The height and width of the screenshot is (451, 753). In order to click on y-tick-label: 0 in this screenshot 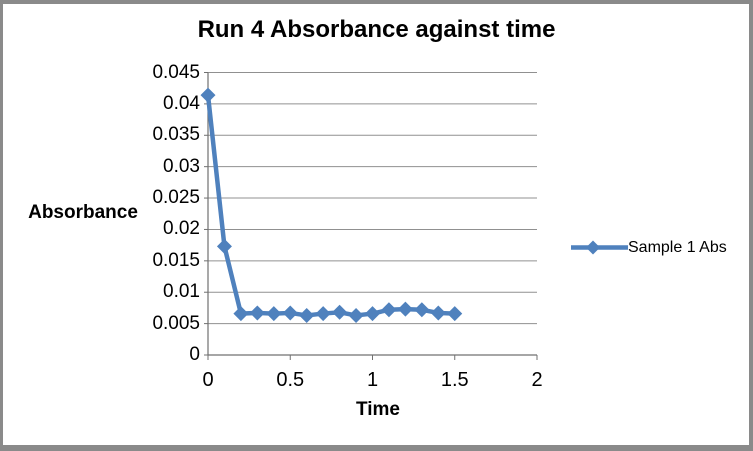, I will do `click(194, 354)`.